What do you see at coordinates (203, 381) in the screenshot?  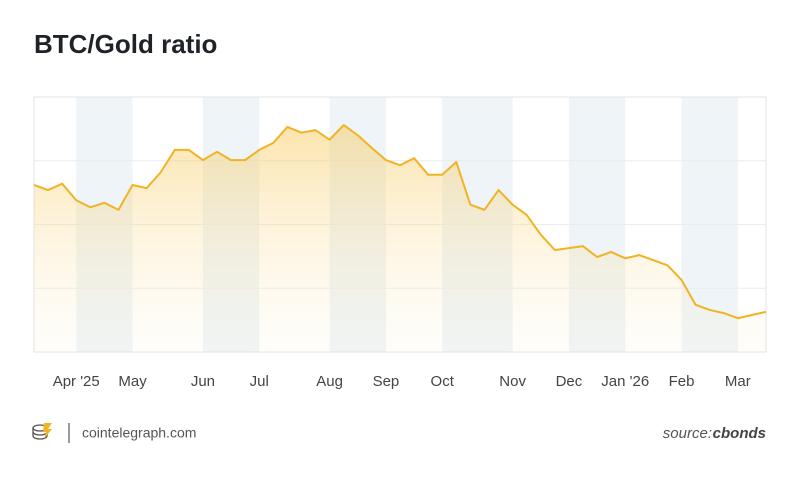 I see `x-tick-label: Jun` at bounding box center [203, 381].